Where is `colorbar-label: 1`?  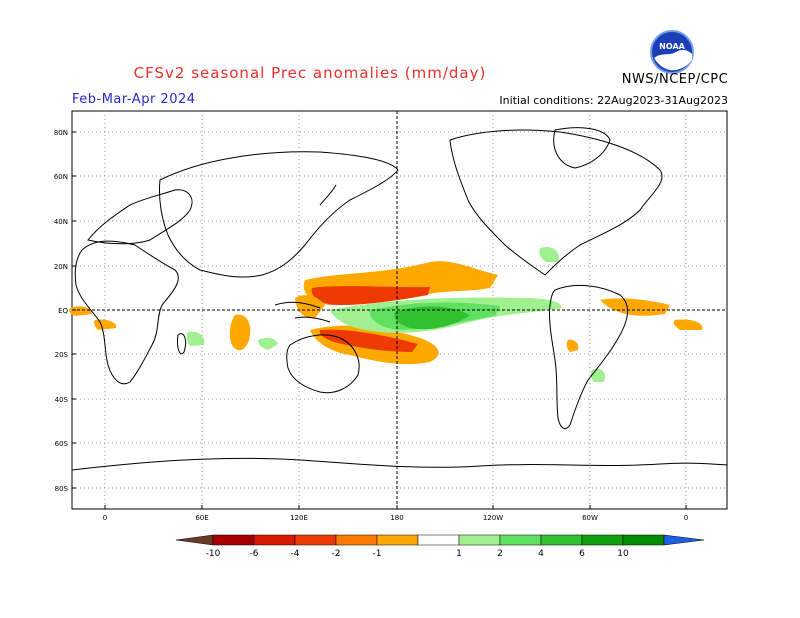
colorbar-label: 1 is located at coordinates (459, 554).